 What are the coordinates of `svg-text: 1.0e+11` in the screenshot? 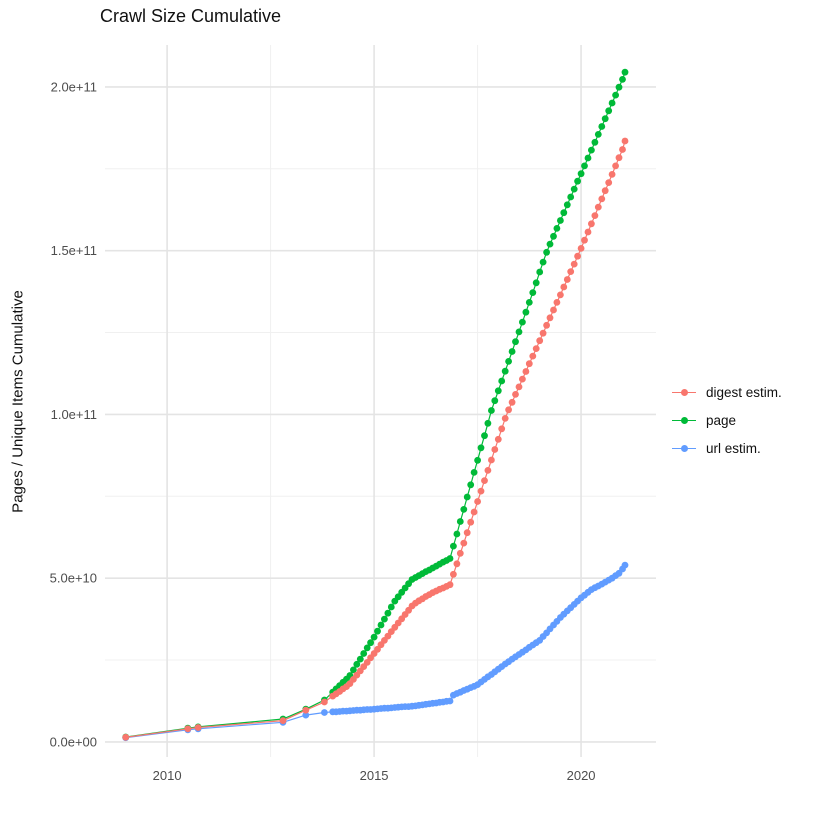 It's located at (74, 414).